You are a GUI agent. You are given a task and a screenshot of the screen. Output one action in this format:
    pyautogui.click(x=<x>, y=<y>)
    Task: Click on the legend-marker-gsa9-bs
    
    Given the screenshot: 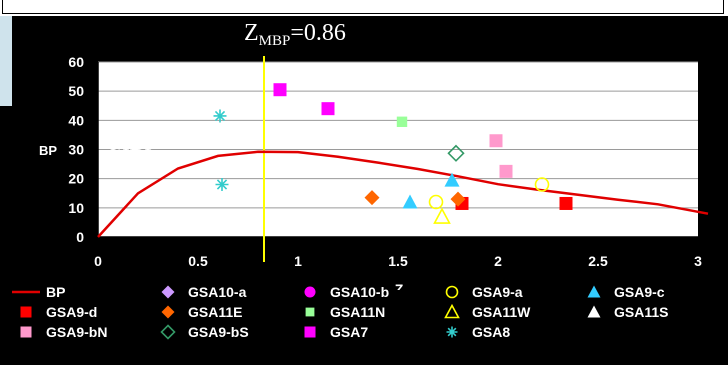 What is the action you would take?
    pyautogui.click(x=168, y=332)
    